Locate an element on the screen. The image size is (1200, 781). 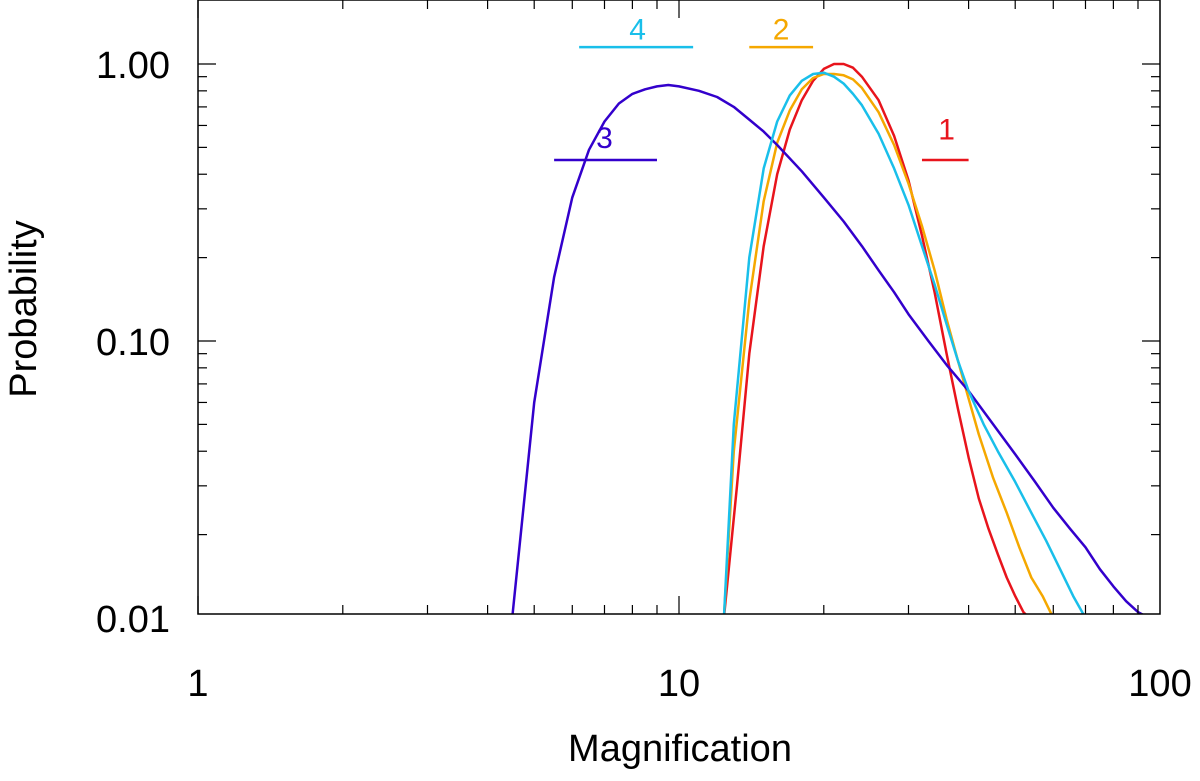
series-4-label: 4 is located at coordinates (637, 29).